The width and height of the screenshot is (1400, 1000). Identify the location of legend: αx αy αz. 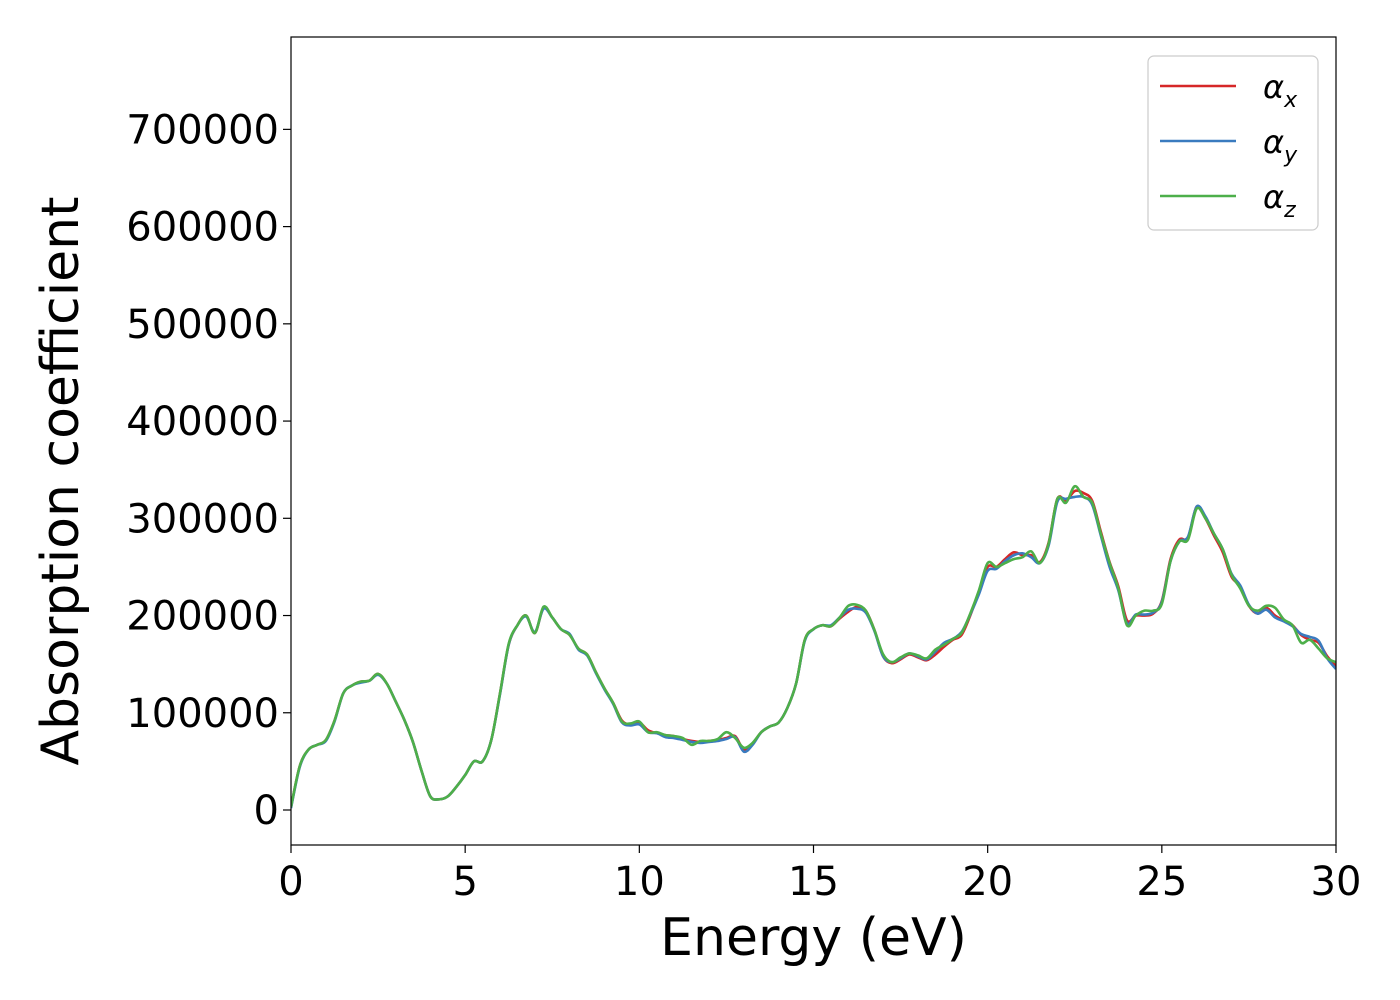
(1233, 143).